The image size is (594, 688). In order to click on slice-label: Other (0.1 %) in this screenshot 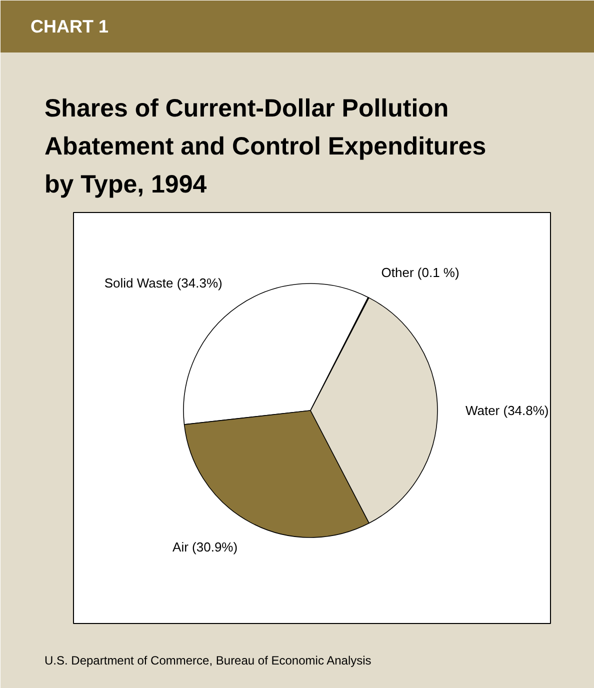, I will do `click(420, 272)`.